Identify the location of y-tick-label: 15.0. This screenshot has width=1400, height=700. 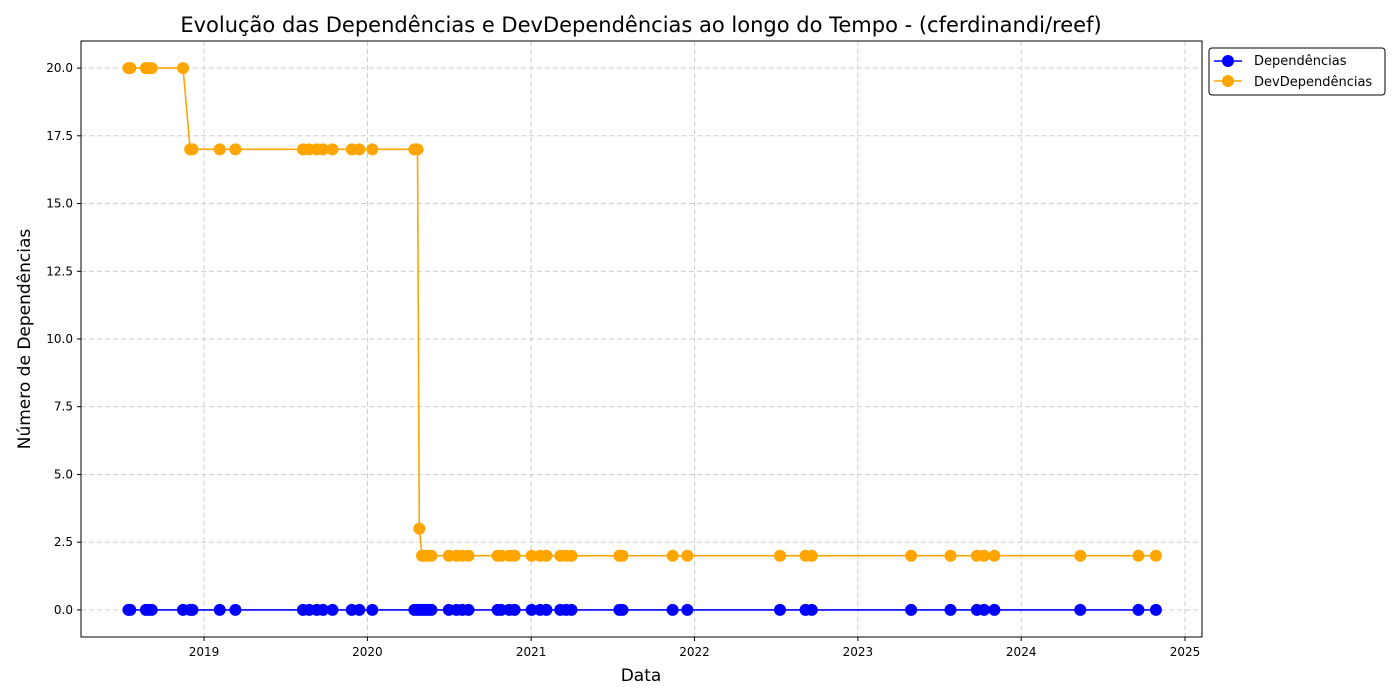
(59, 204).